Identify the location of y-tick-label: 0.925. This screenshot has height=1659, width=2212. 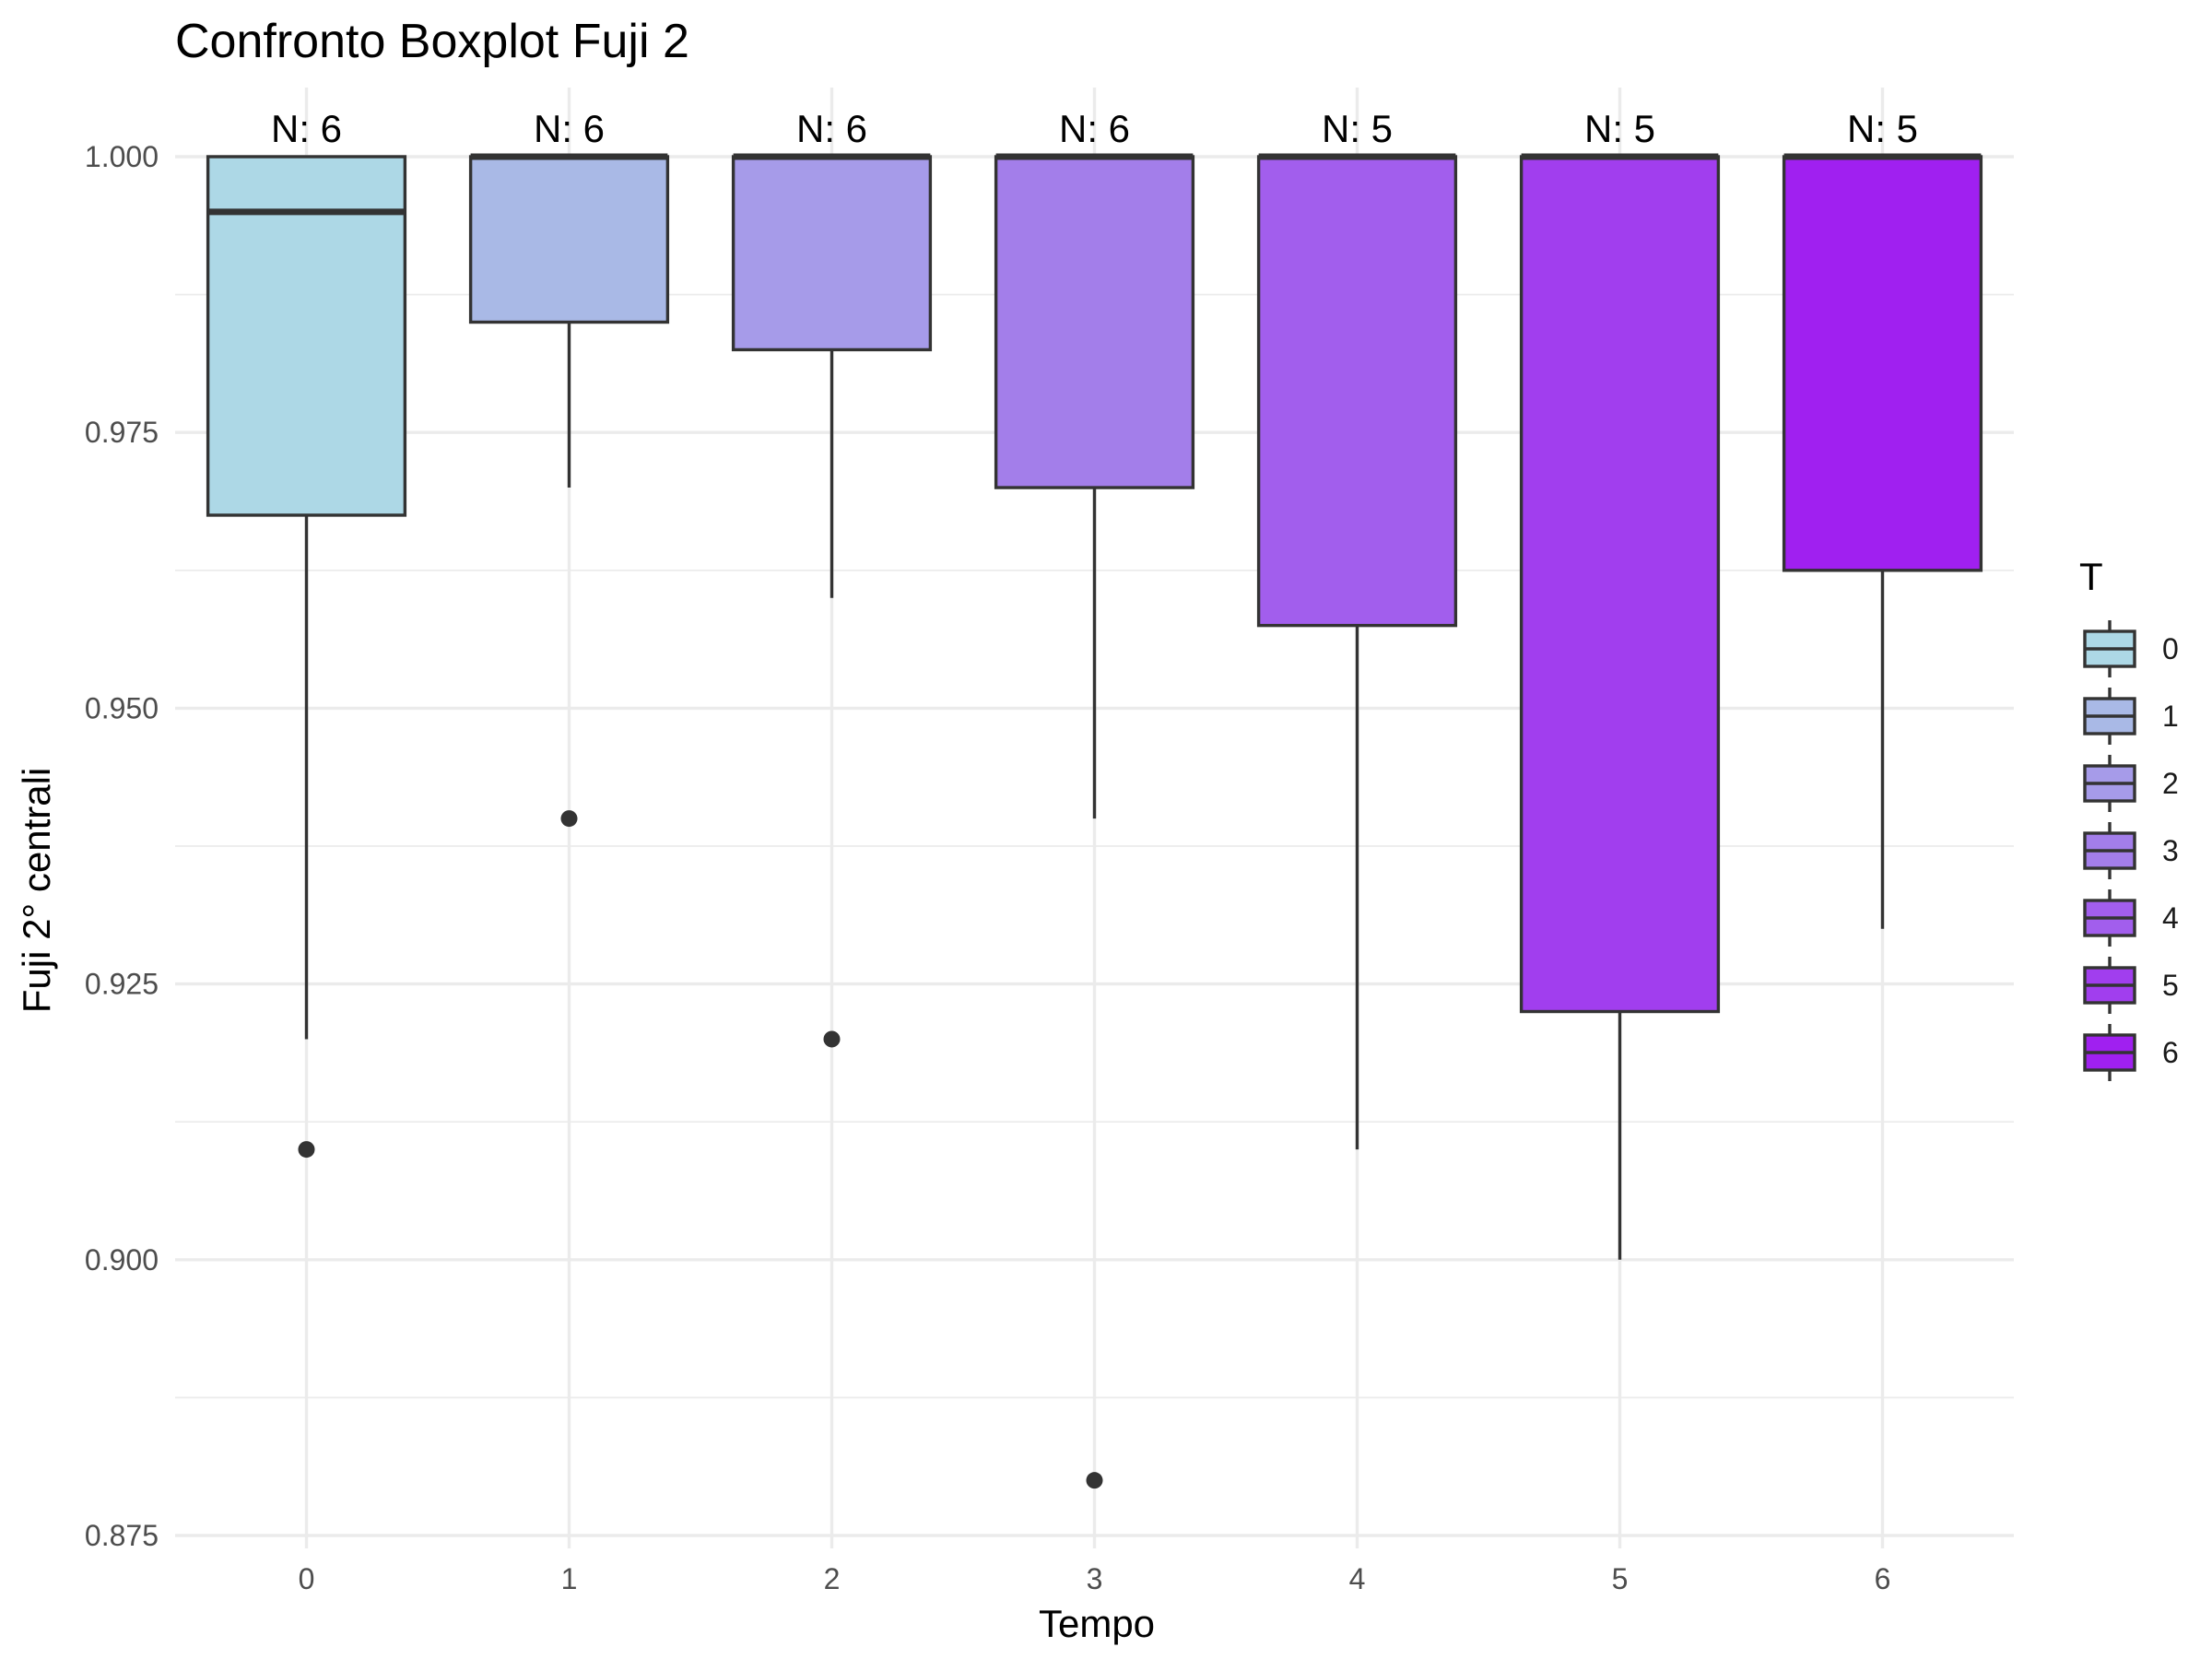
(122, 984).